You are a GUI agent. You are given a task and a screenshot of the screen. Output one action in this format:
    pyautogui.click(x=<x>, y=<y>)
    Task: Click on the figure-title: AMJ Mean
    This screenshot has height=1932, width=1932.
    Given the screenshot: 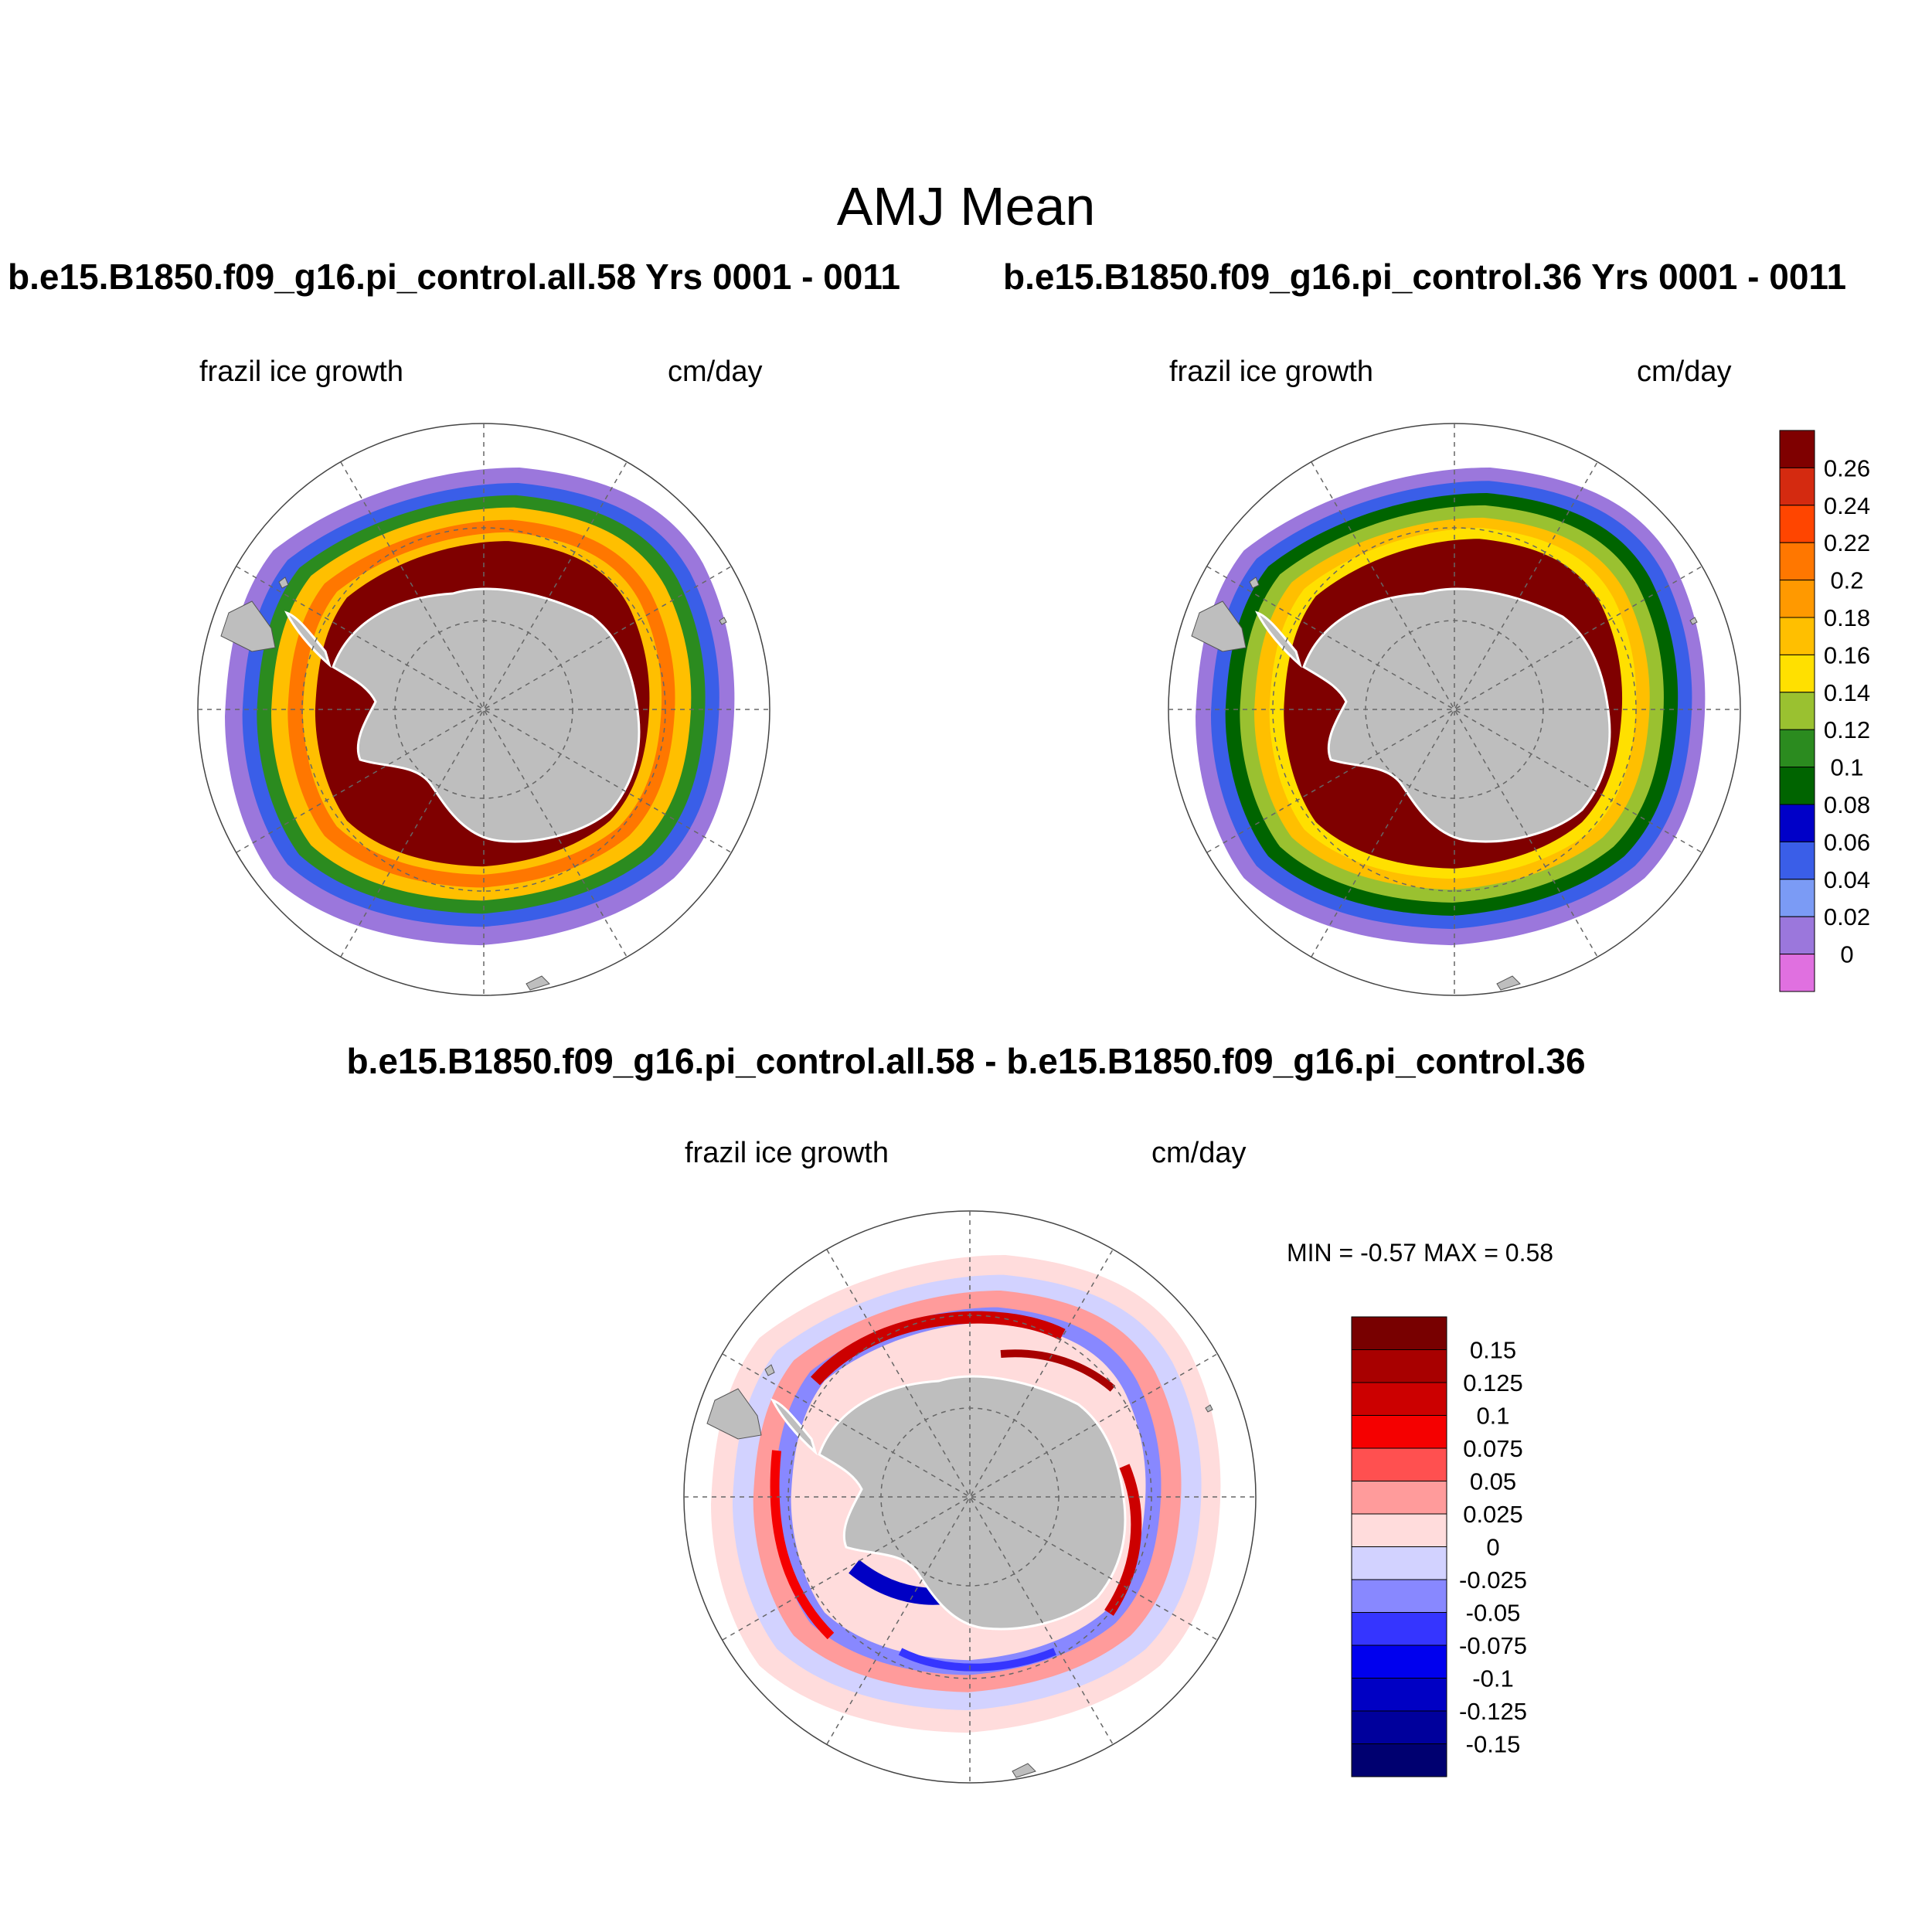 What is the action you would take?
    pyautogui.click(x=966, y=206)
    